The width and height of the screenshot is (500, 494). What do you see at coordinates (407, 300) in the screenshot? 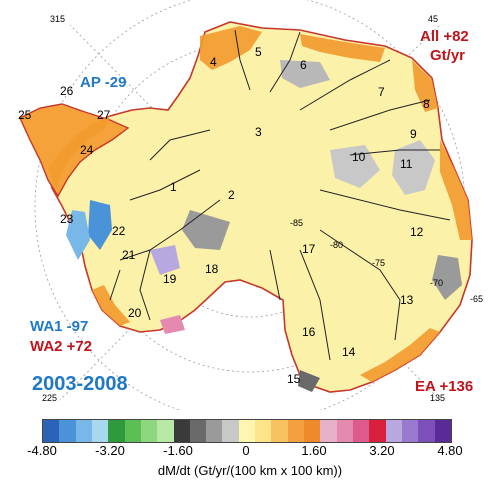
I see `basin-label-13: 13` at bounding box center [407, 300].